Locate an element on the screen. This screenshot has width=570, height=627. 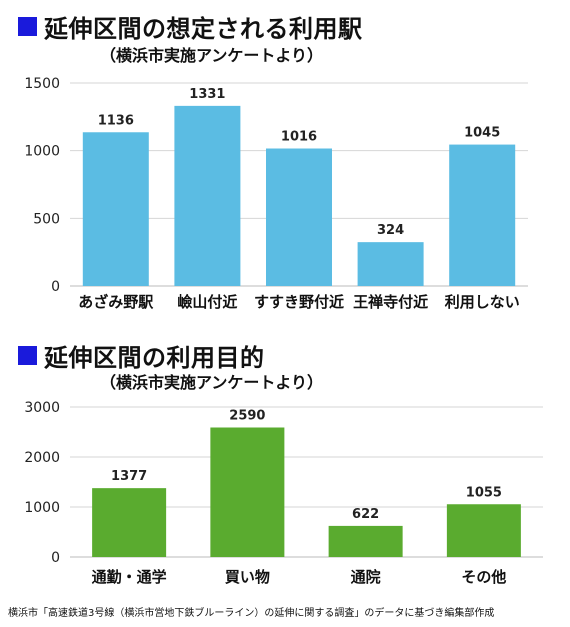
data-label: 1377 is located at coordinates (129, 476).